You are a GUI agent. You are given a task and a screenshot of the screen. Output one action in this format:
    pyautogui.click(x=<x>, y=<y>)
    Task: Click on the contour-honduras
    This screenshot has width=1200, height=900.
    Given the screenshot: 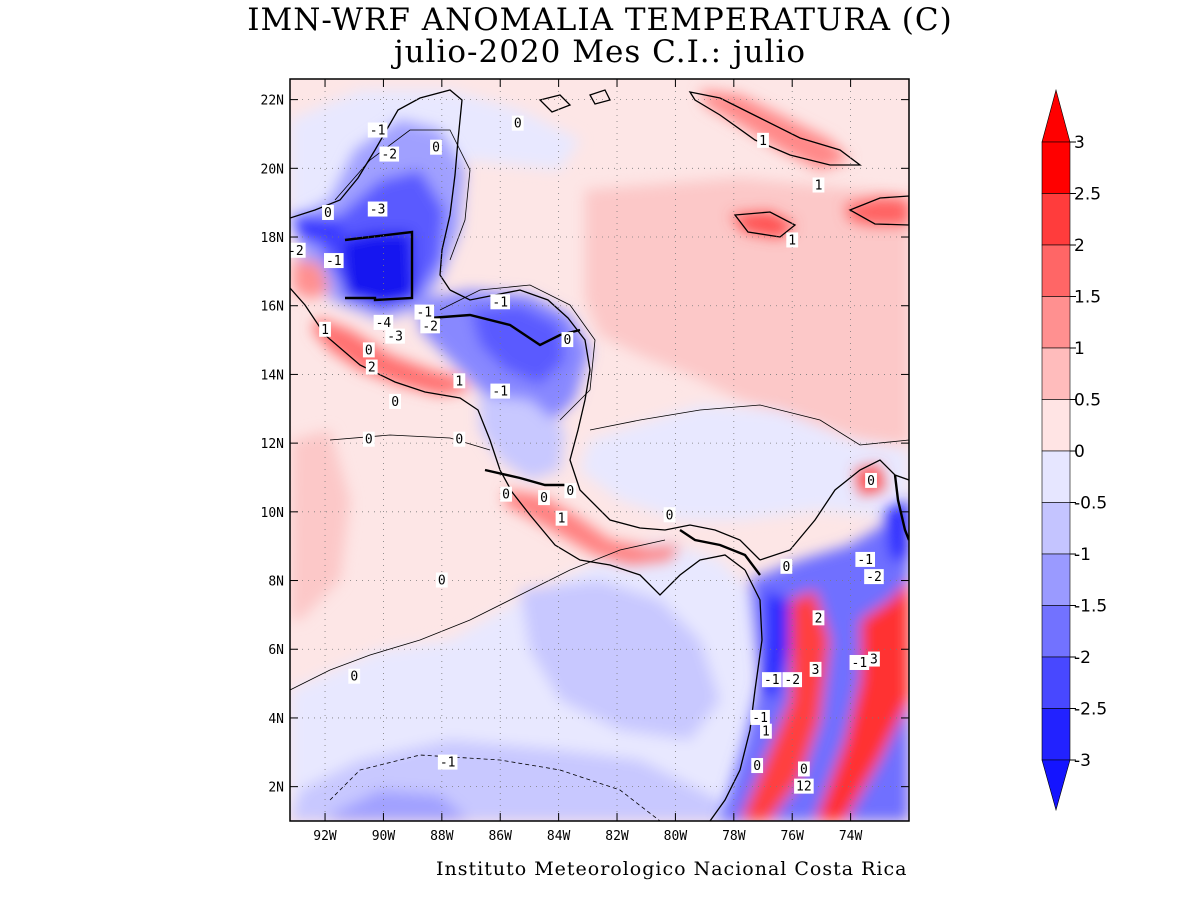 What is the action you would take?
    pyautogui.click(x=517, y=352)
    